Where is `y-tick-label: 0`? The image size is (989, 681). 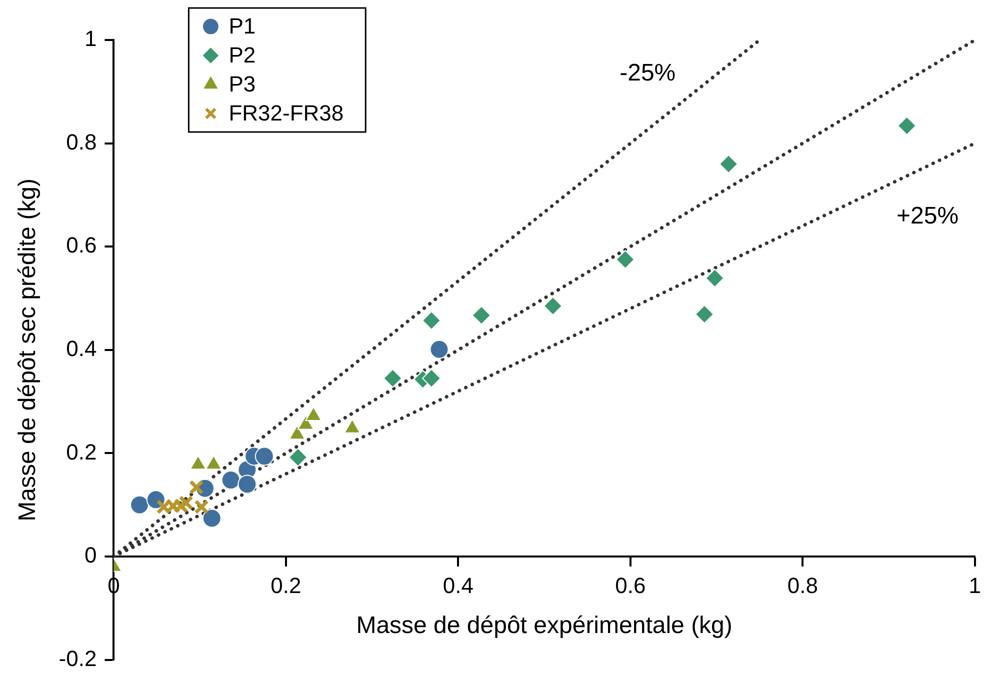
y-tick-label: 0 is located at coordinates (90, 555).